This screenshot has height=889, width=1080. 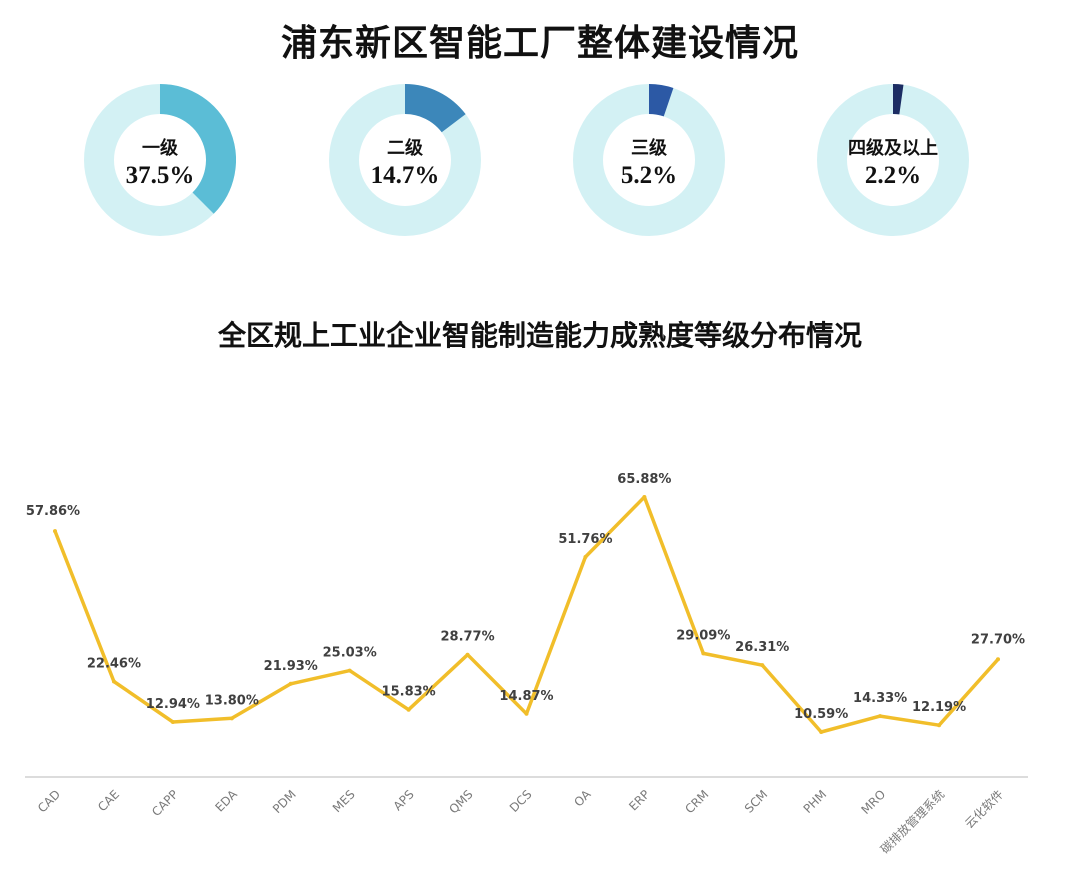 I want to click on data-label: 25.03%, so click(x=350, y=653).